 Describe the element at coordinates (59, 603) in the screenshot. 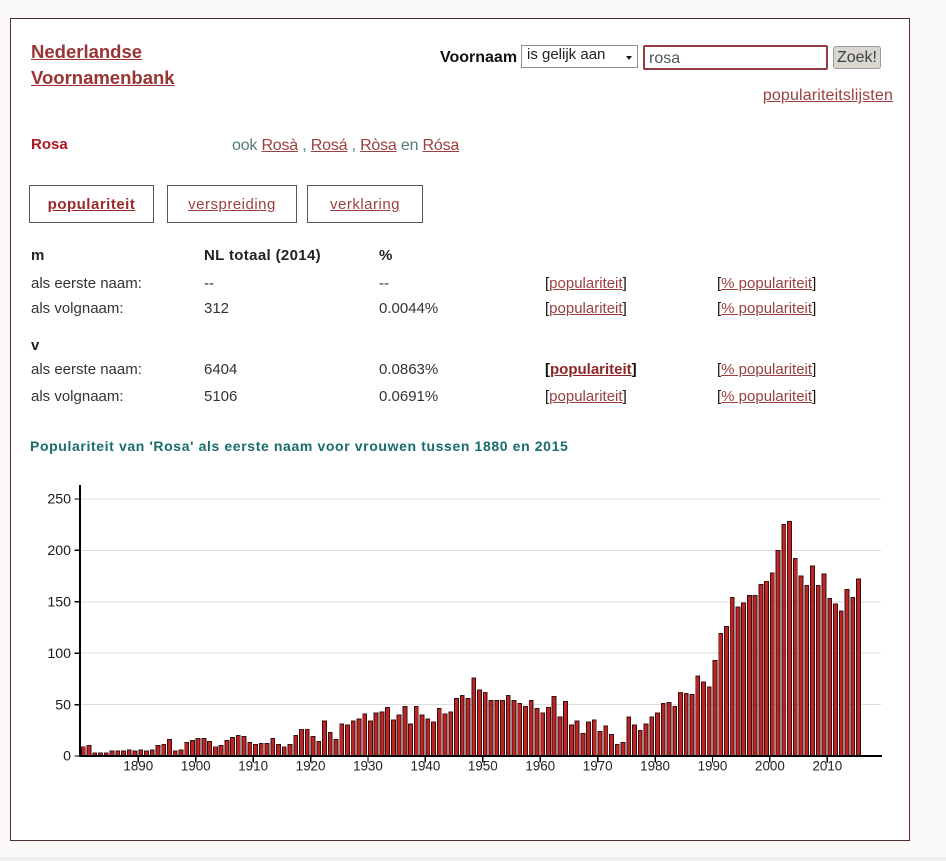

I see `svg-text: 150` at that location.